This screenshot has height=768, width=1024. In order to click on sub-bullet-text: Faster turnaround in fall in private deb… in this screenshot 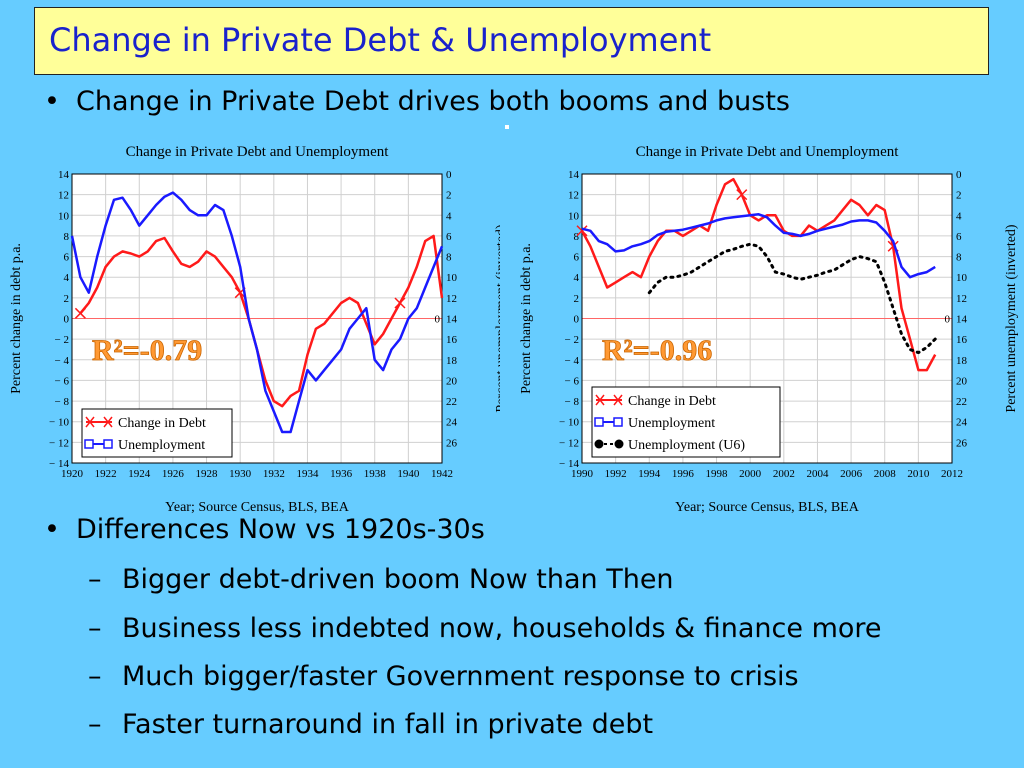, I will do `click(388, 724)`.